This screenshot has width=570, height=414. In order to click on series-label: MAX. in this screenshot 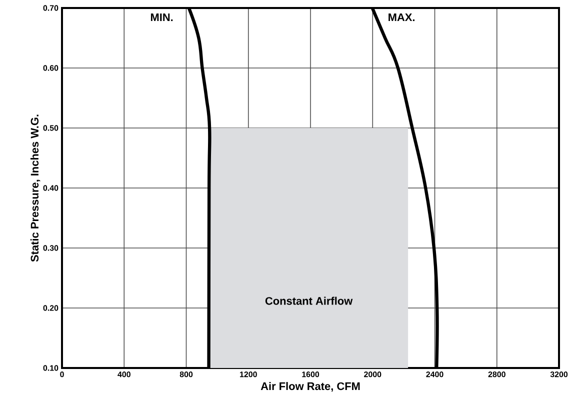, I will do `click(401, 18)`.